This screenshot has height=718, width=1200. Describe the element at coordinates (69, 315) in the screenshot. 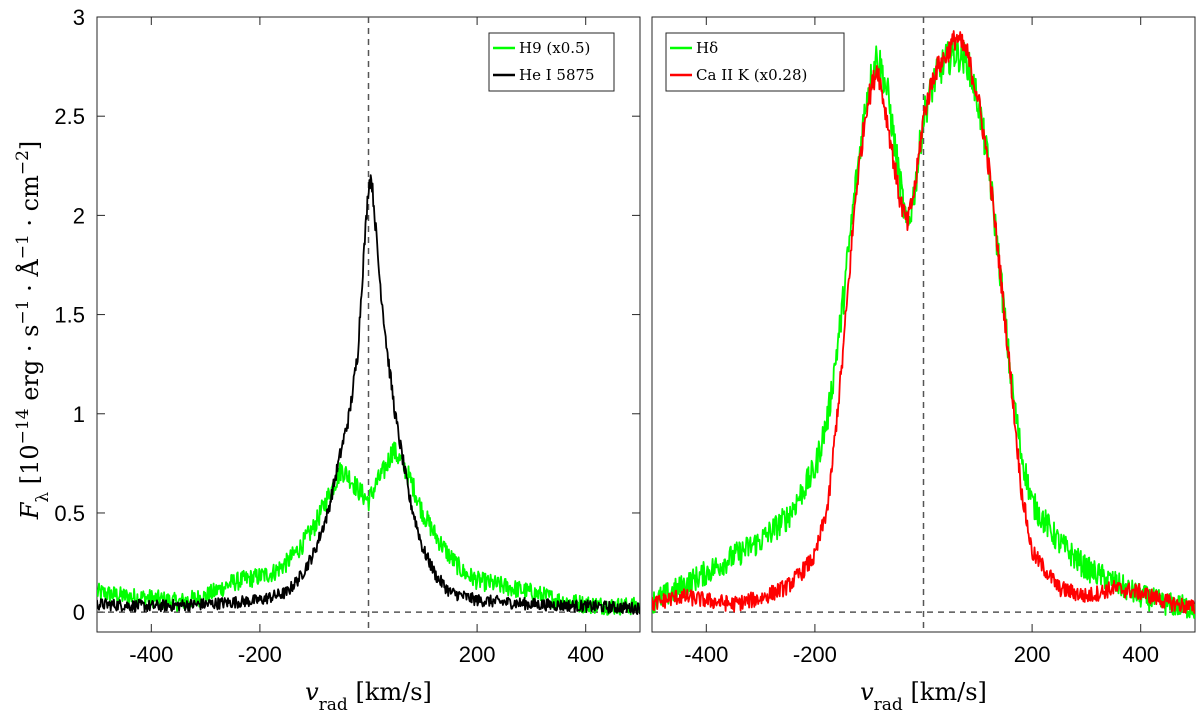

I see `y-tick-label: 1.5` at that location.